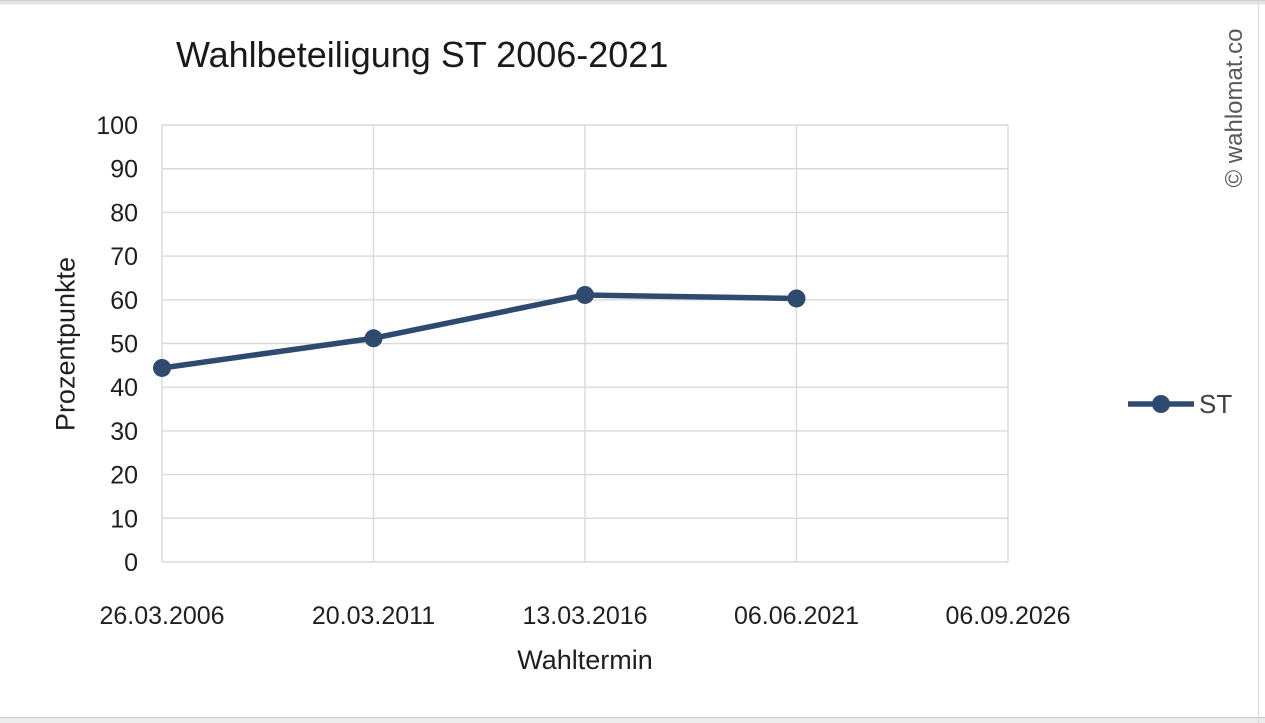 The height and width of the screenshot is (723, 1265). I want to click on window-edge-right-line, so click(1258, 361).